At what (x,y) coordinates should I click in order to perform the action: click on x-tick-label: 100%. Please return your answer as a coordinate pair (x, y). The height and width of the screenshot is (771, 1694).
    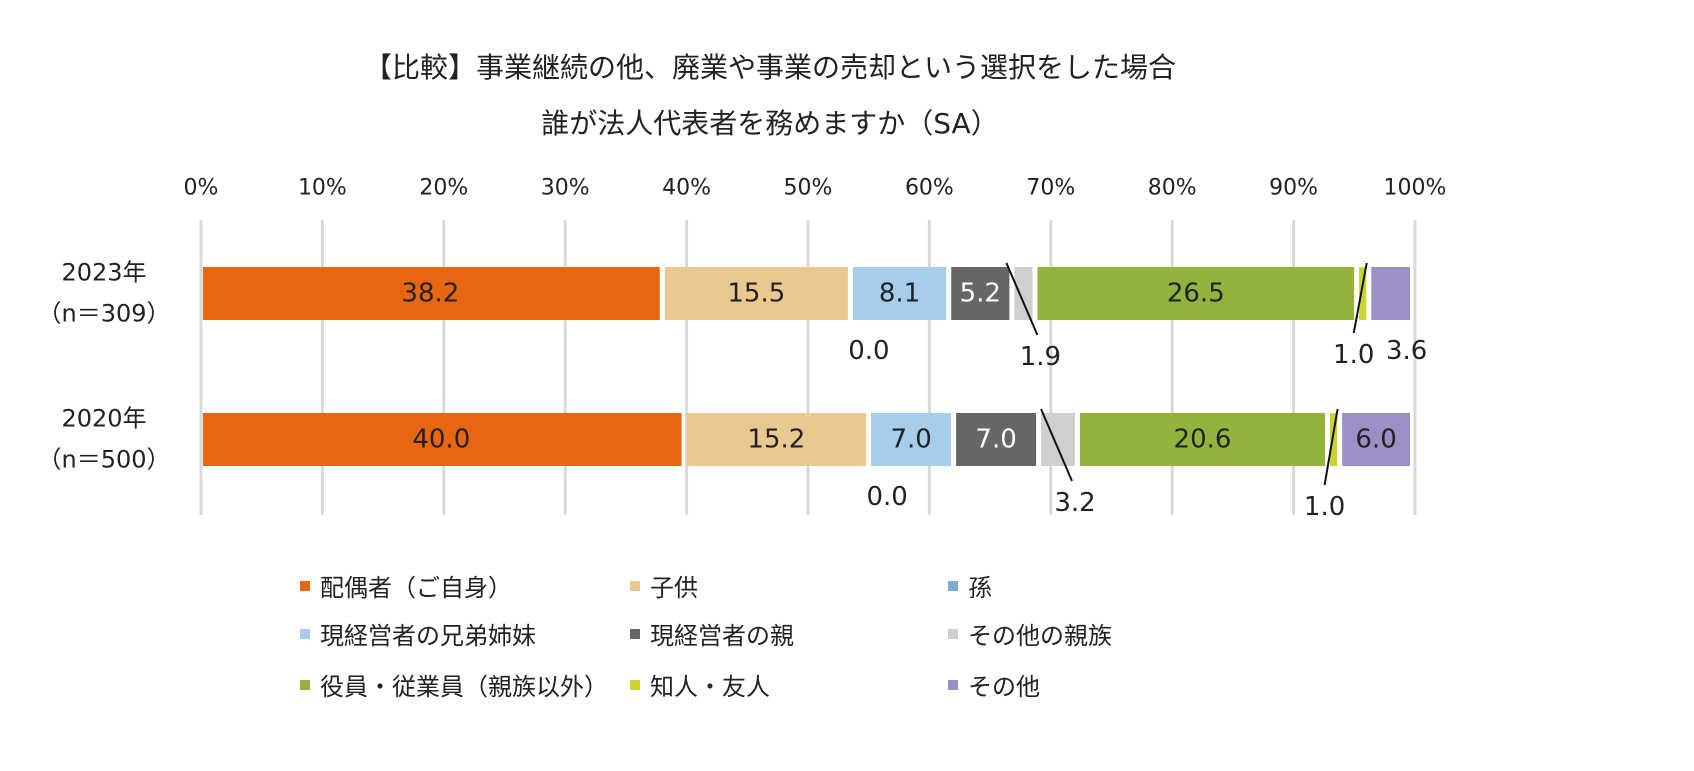
    Looking at the image, I should click on (1415, 188).